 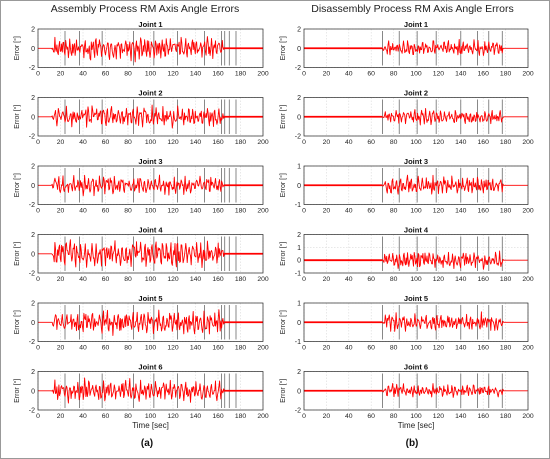 I want to click on p1j2-title: Joint 2, so click(x=416, y=93).